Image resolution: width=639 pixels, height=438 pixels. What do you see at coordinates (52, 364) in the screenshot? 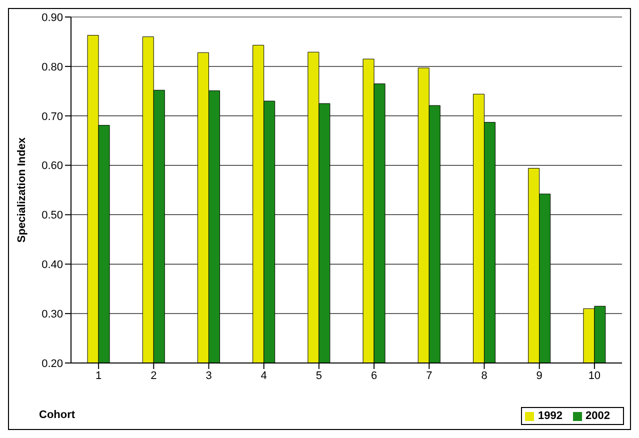
I see `y-tick-label: 0.20` at bounding box center [52, 364].